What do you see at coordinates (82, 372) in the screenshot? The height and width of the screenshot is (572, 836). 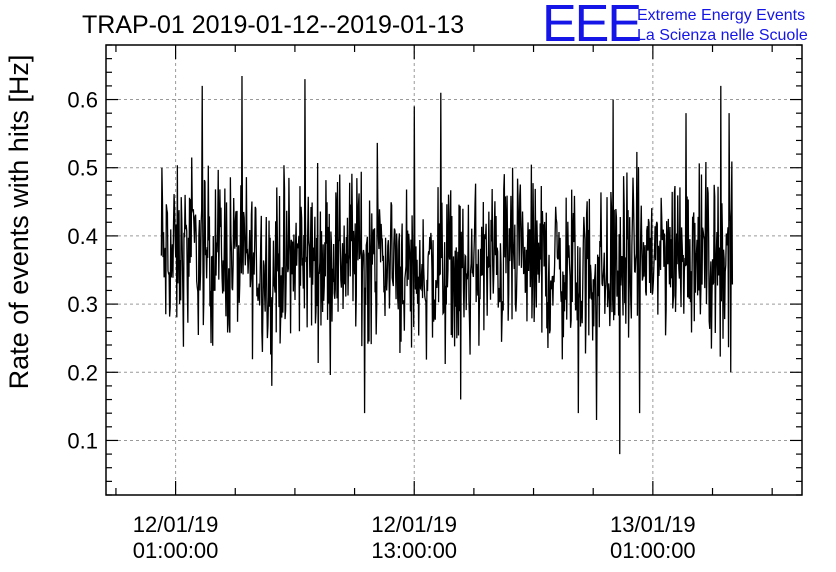 I see `y-tick-label: 0.2` at bounding box center [82, 372].